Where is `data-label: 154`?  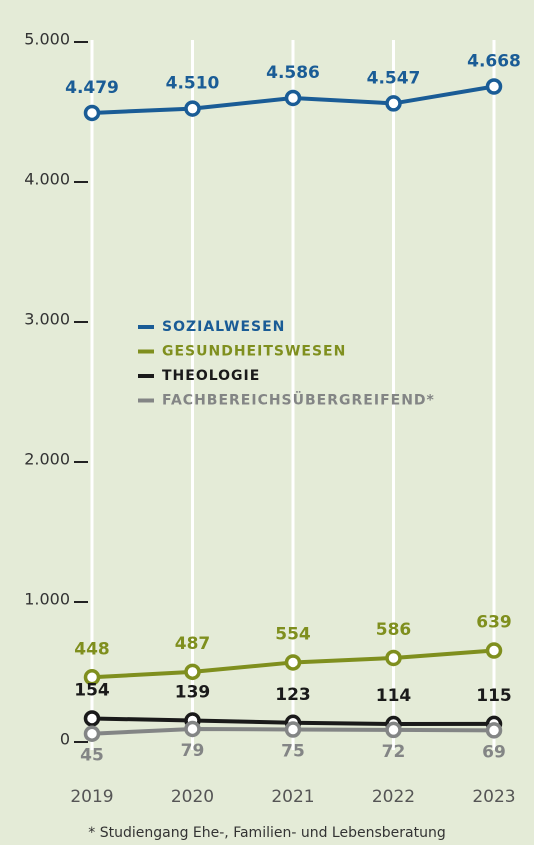 data-label: 154 is located at coordinates (92, 690).